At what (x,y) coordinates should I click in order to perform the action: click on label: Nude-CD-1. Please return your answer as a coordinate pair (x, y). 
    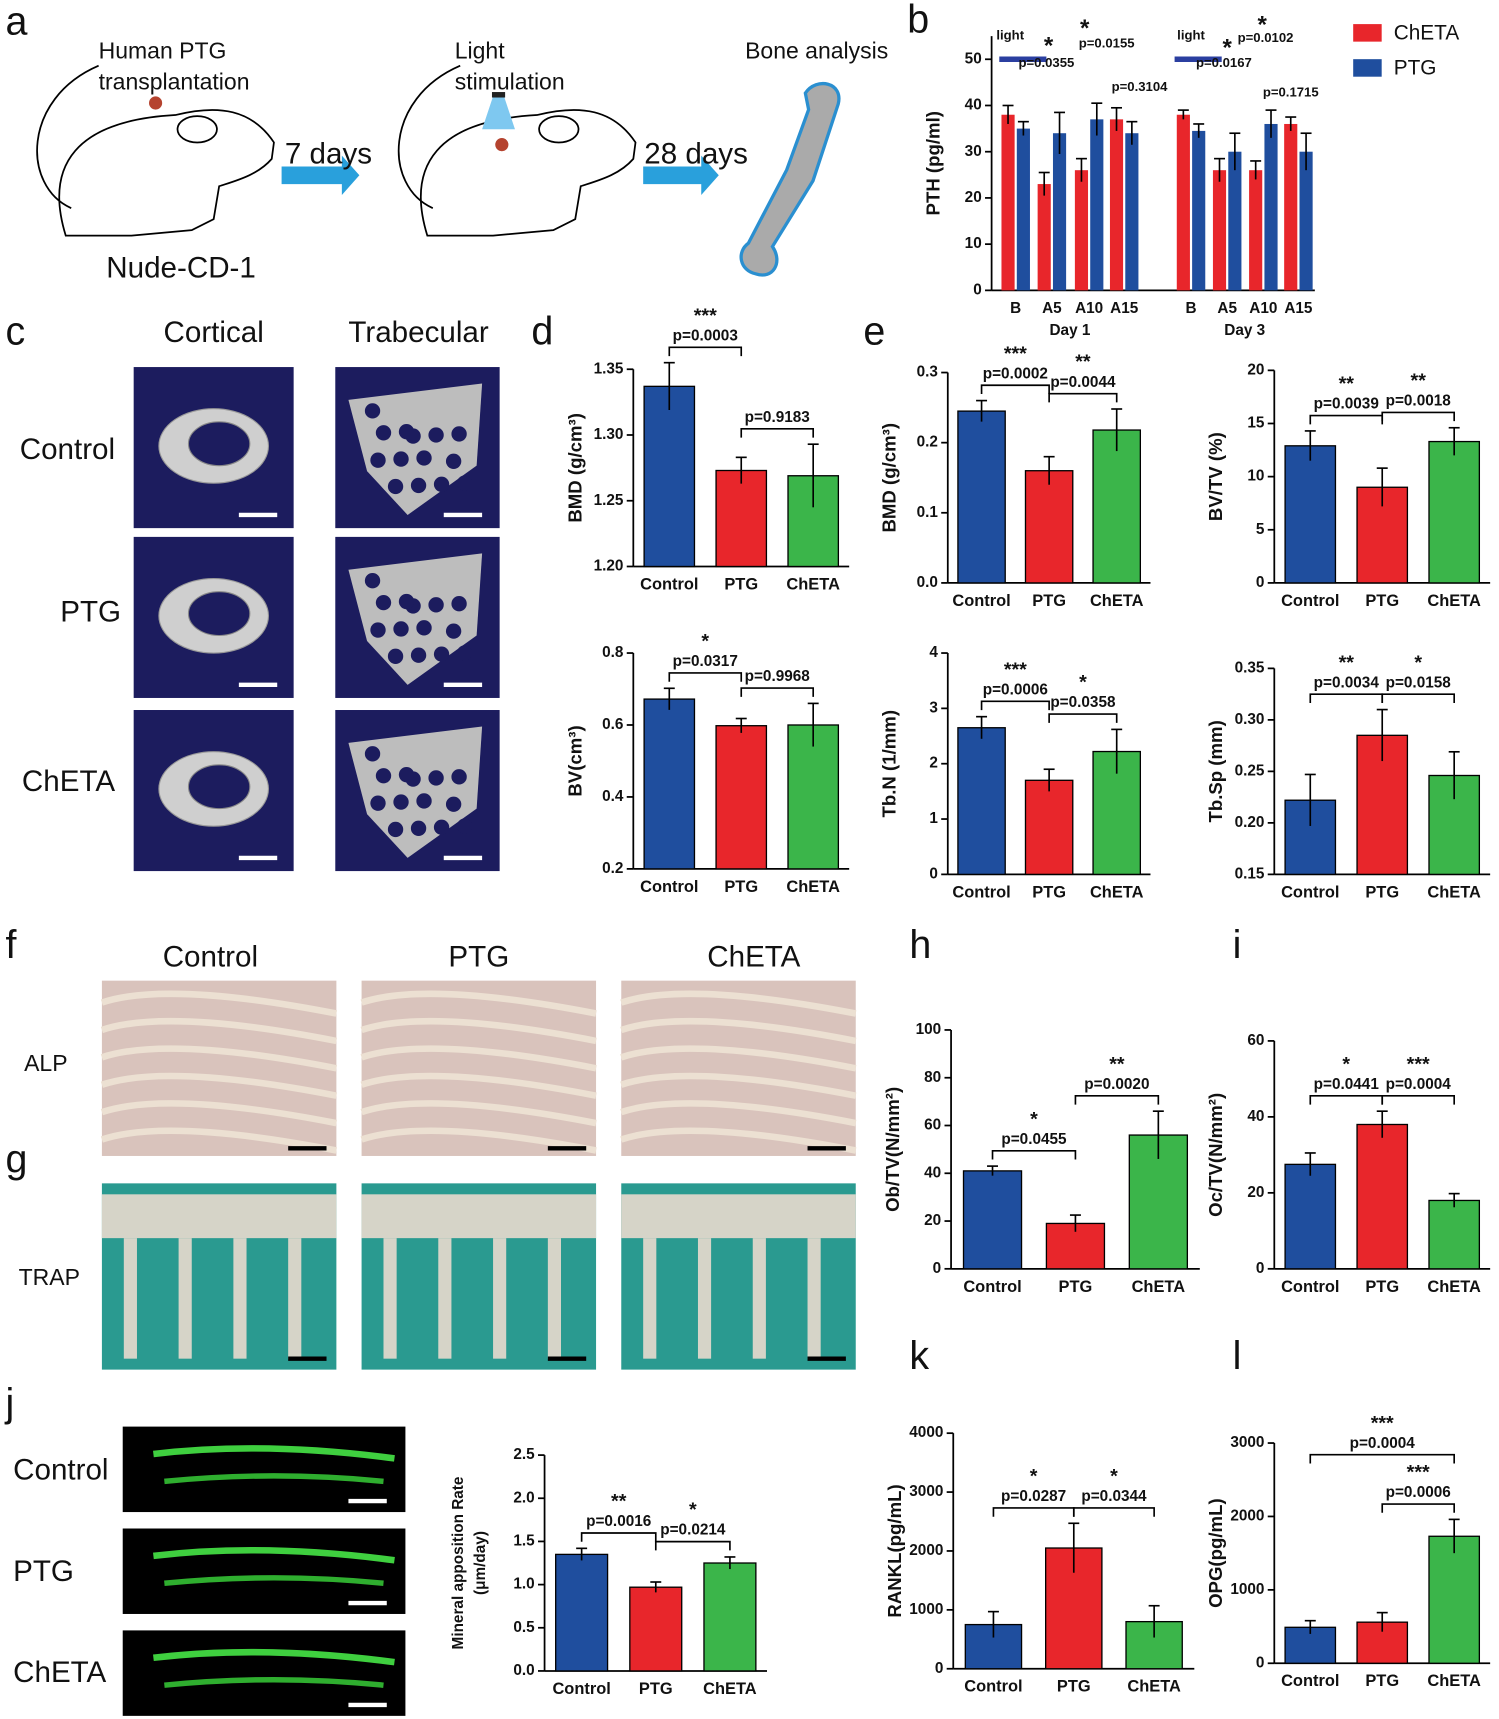
    Looking at the image, I should click on (181, 267).